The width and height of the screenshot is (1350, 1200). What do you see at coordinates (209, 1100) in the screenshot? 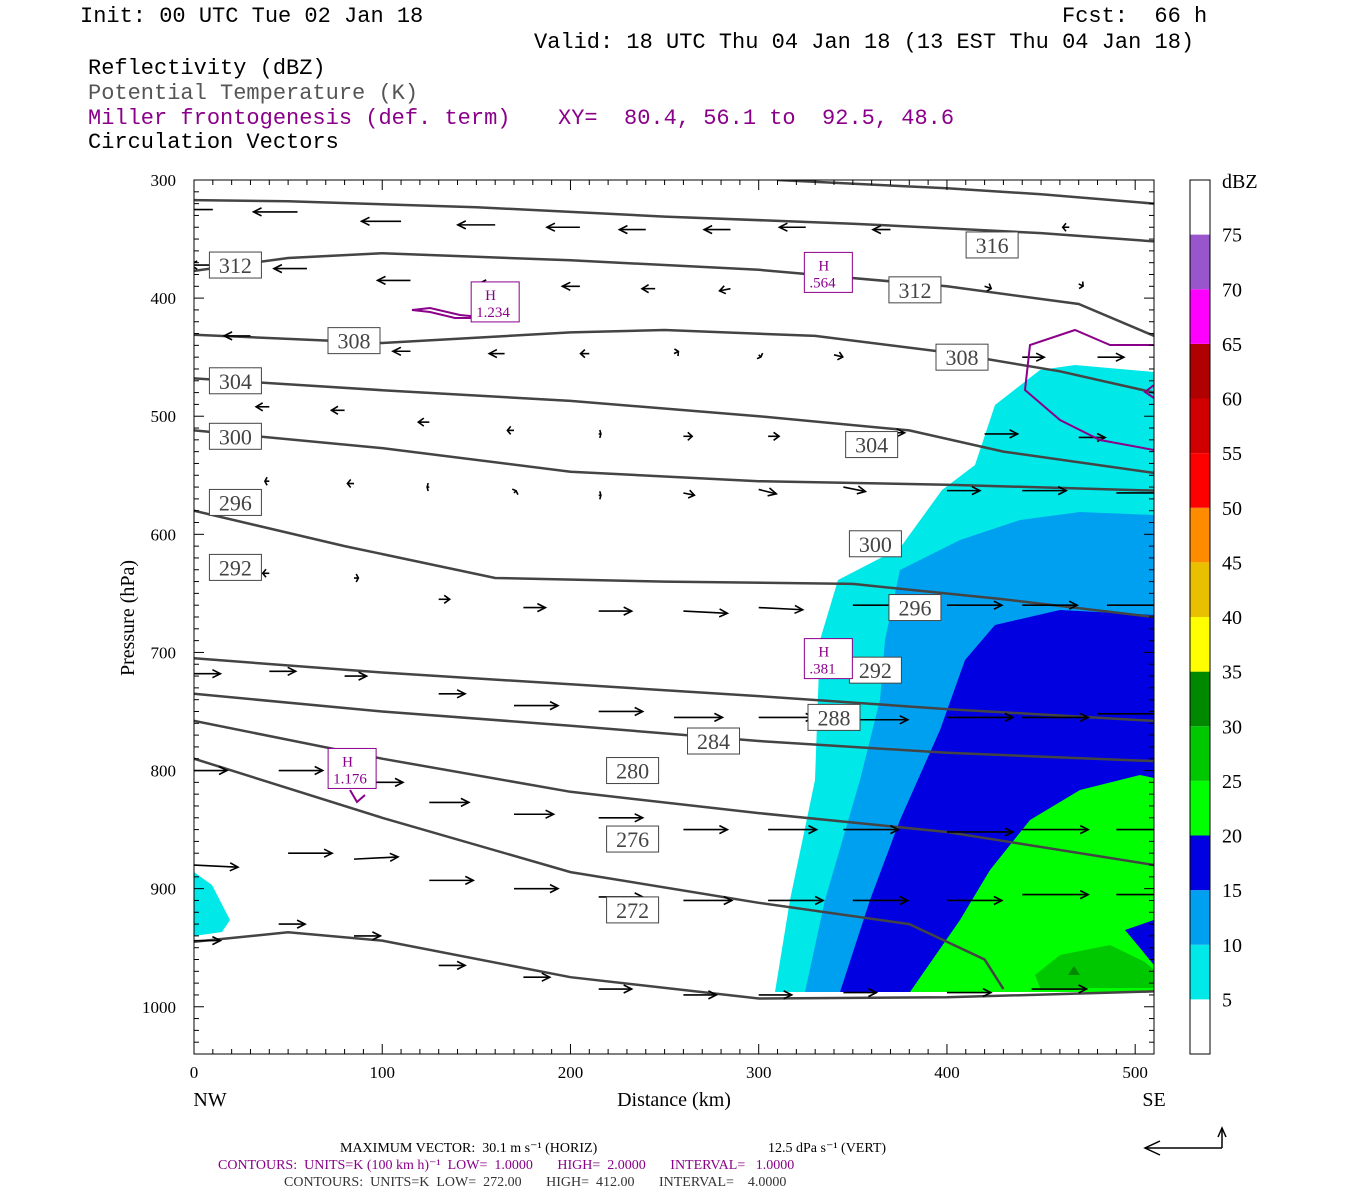
I see `x-left-end-label: NW` at bounding box center [209, 1100].